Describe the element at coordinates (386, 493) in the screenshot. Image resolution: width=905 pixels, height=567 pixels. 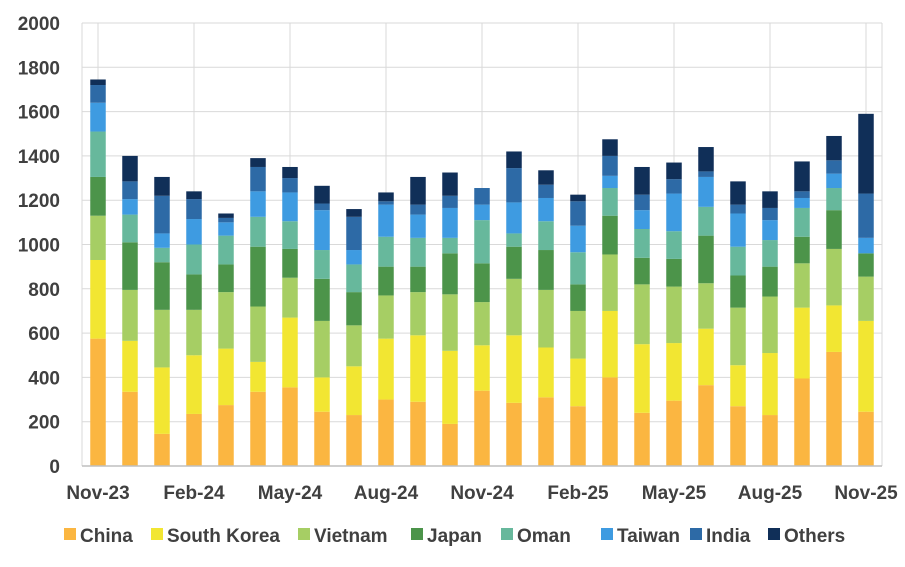
I see `x-tick-label: Aug-24` at that location.